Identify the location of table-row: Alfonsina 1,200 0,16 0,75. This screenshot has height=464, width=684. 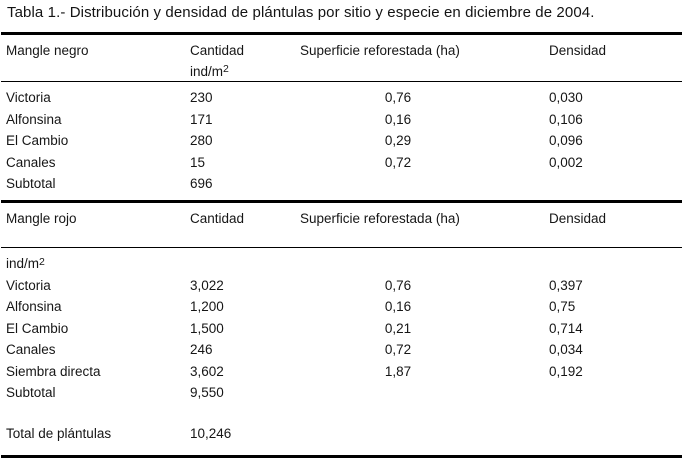
(342, 307).